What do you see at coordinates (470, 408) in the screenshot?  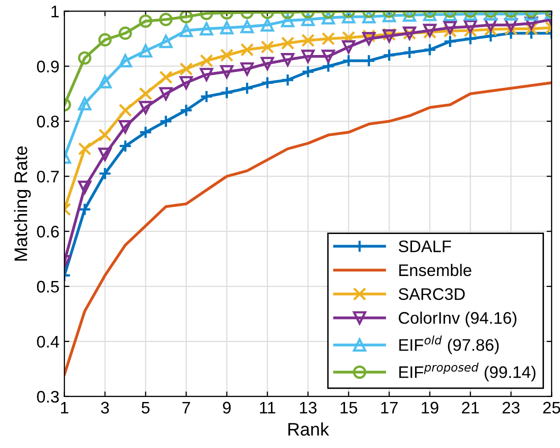 I see `x-tick-label: 21` at bounding box center [470, 408].